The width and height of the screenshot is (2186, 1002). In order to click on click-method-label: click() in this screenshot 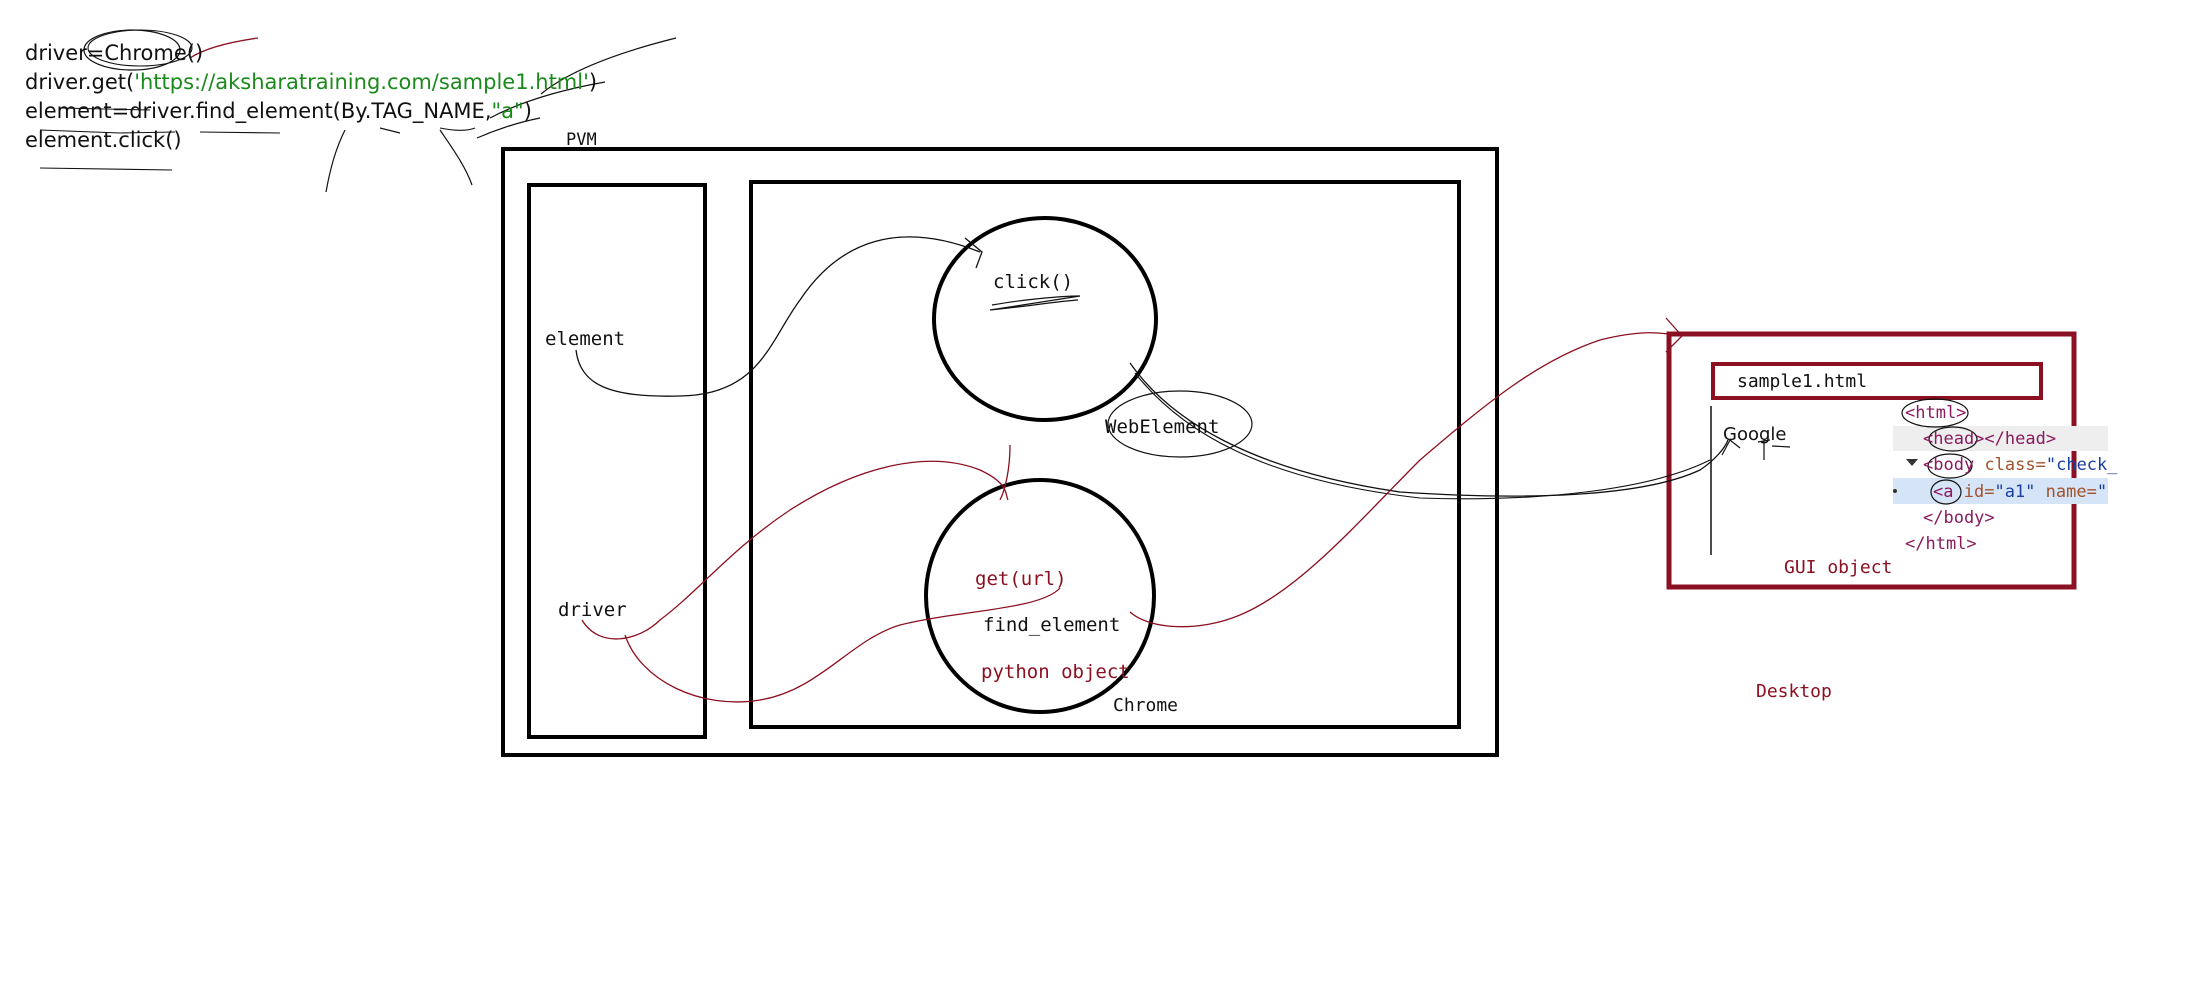, I will do `click(1033, 282)`.